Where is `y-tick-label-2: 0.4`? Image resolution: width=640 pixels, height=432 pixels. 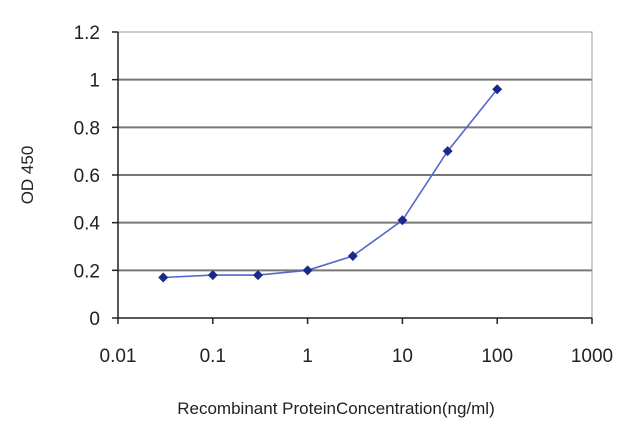 y-tick-label-2: 0.4 is located at coordinates (87, 224).